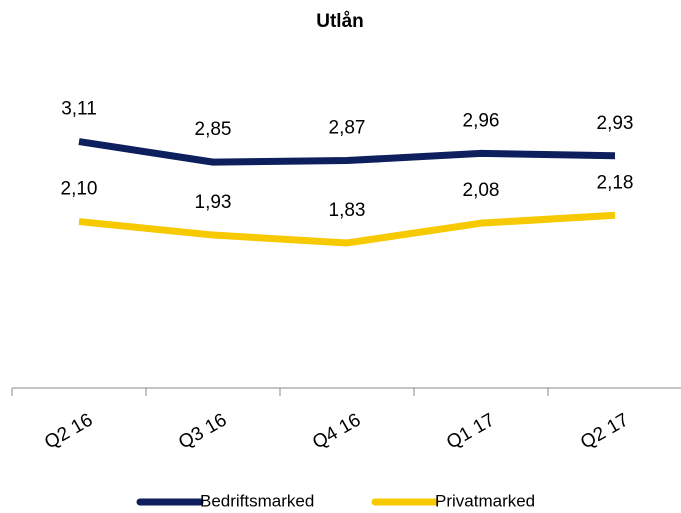 The width and height of the screenshot is (681, 513). What do you see at coordinates (79, 109) in the screenshot?
I see `data-label: 3,11` at bounding box center [79, 109].